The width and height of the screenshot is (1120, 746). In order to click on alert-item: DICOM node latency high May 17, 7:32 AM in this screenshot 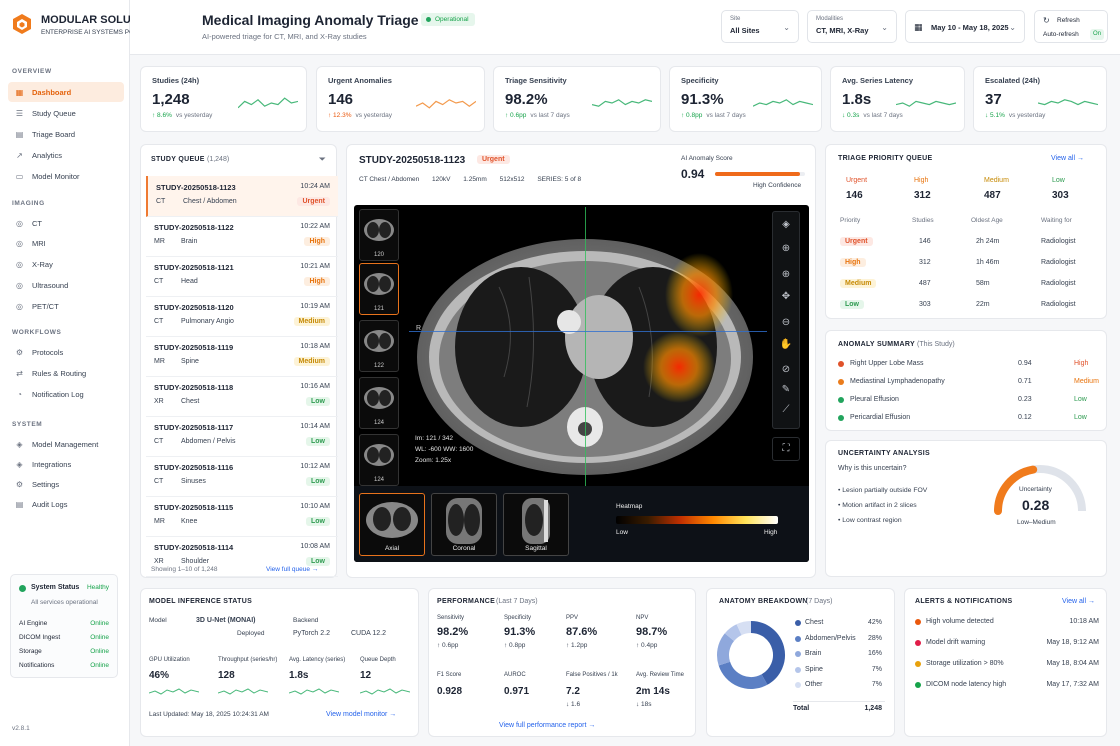, I will do `click(1005, 688)`.